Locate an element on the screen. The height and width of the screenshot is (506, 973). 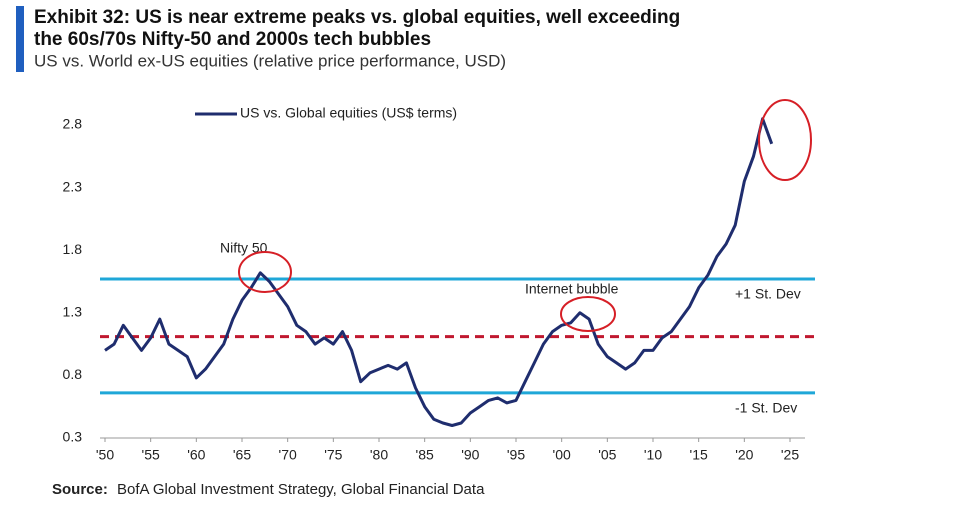
x-tick-label: '85 is located at coordinates (425, 455).